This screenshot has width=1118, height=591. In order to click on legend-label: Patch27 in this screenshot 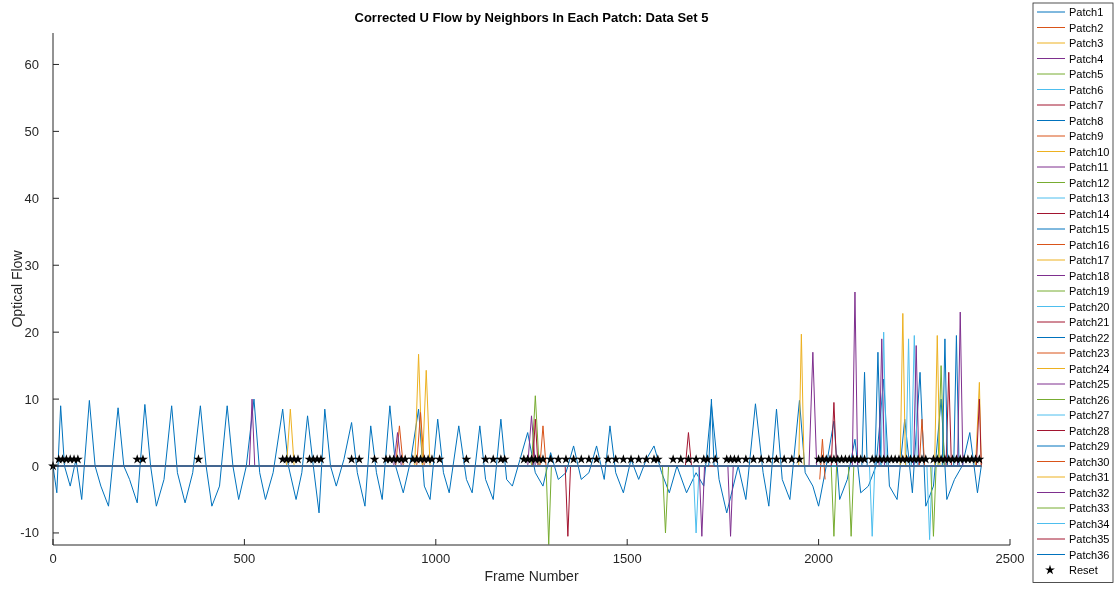, I will do `click(1089, 415)`.